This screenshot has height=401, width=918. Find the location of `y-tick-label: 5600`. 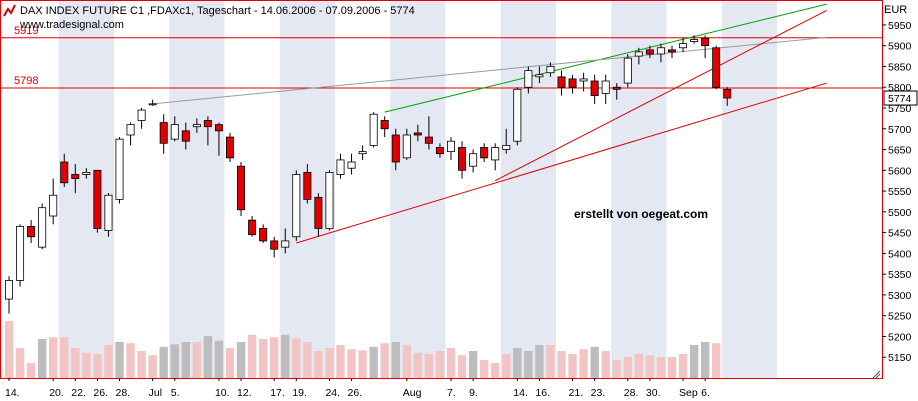

y-tick-label: 5600 is located at coordinates (900, 171).